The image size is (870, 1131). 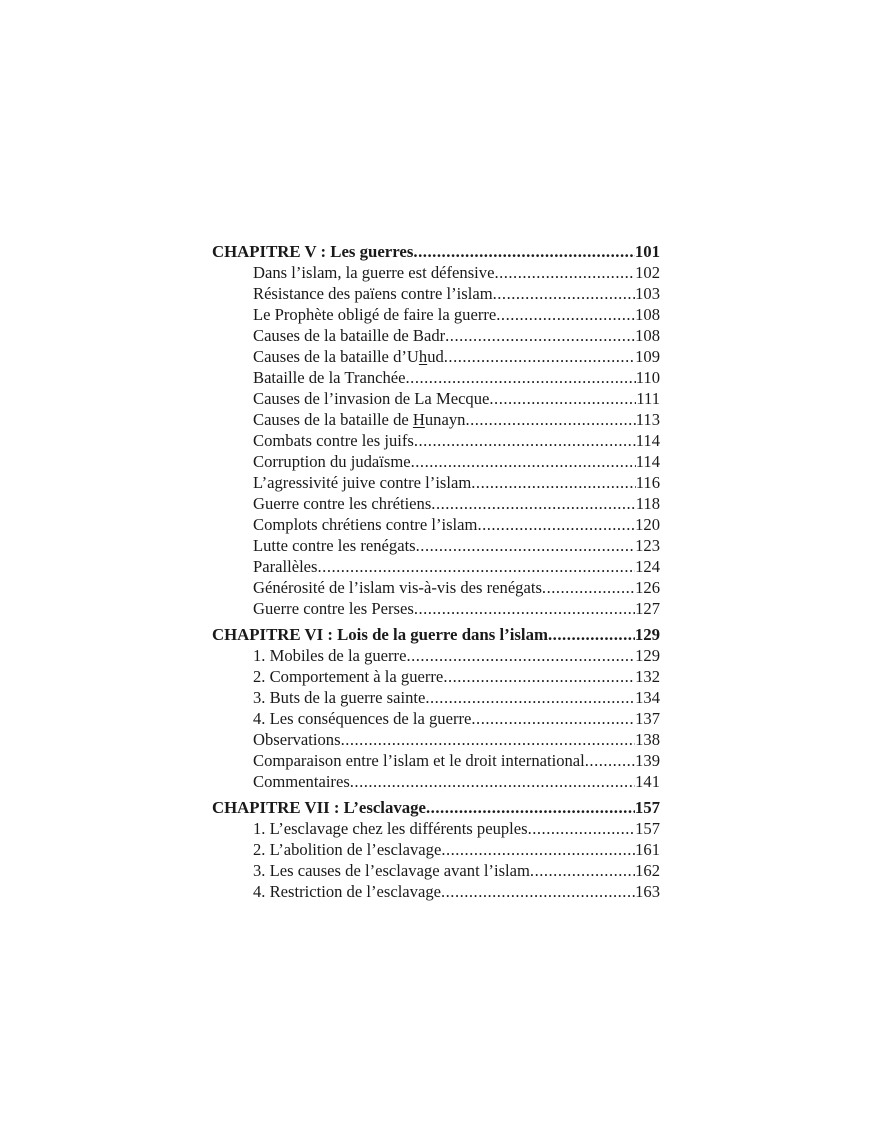 What do you see at coordinates (647, 891) in the screenshot?
I see `toc-page-number: 163` at bounding box center [647, 891].